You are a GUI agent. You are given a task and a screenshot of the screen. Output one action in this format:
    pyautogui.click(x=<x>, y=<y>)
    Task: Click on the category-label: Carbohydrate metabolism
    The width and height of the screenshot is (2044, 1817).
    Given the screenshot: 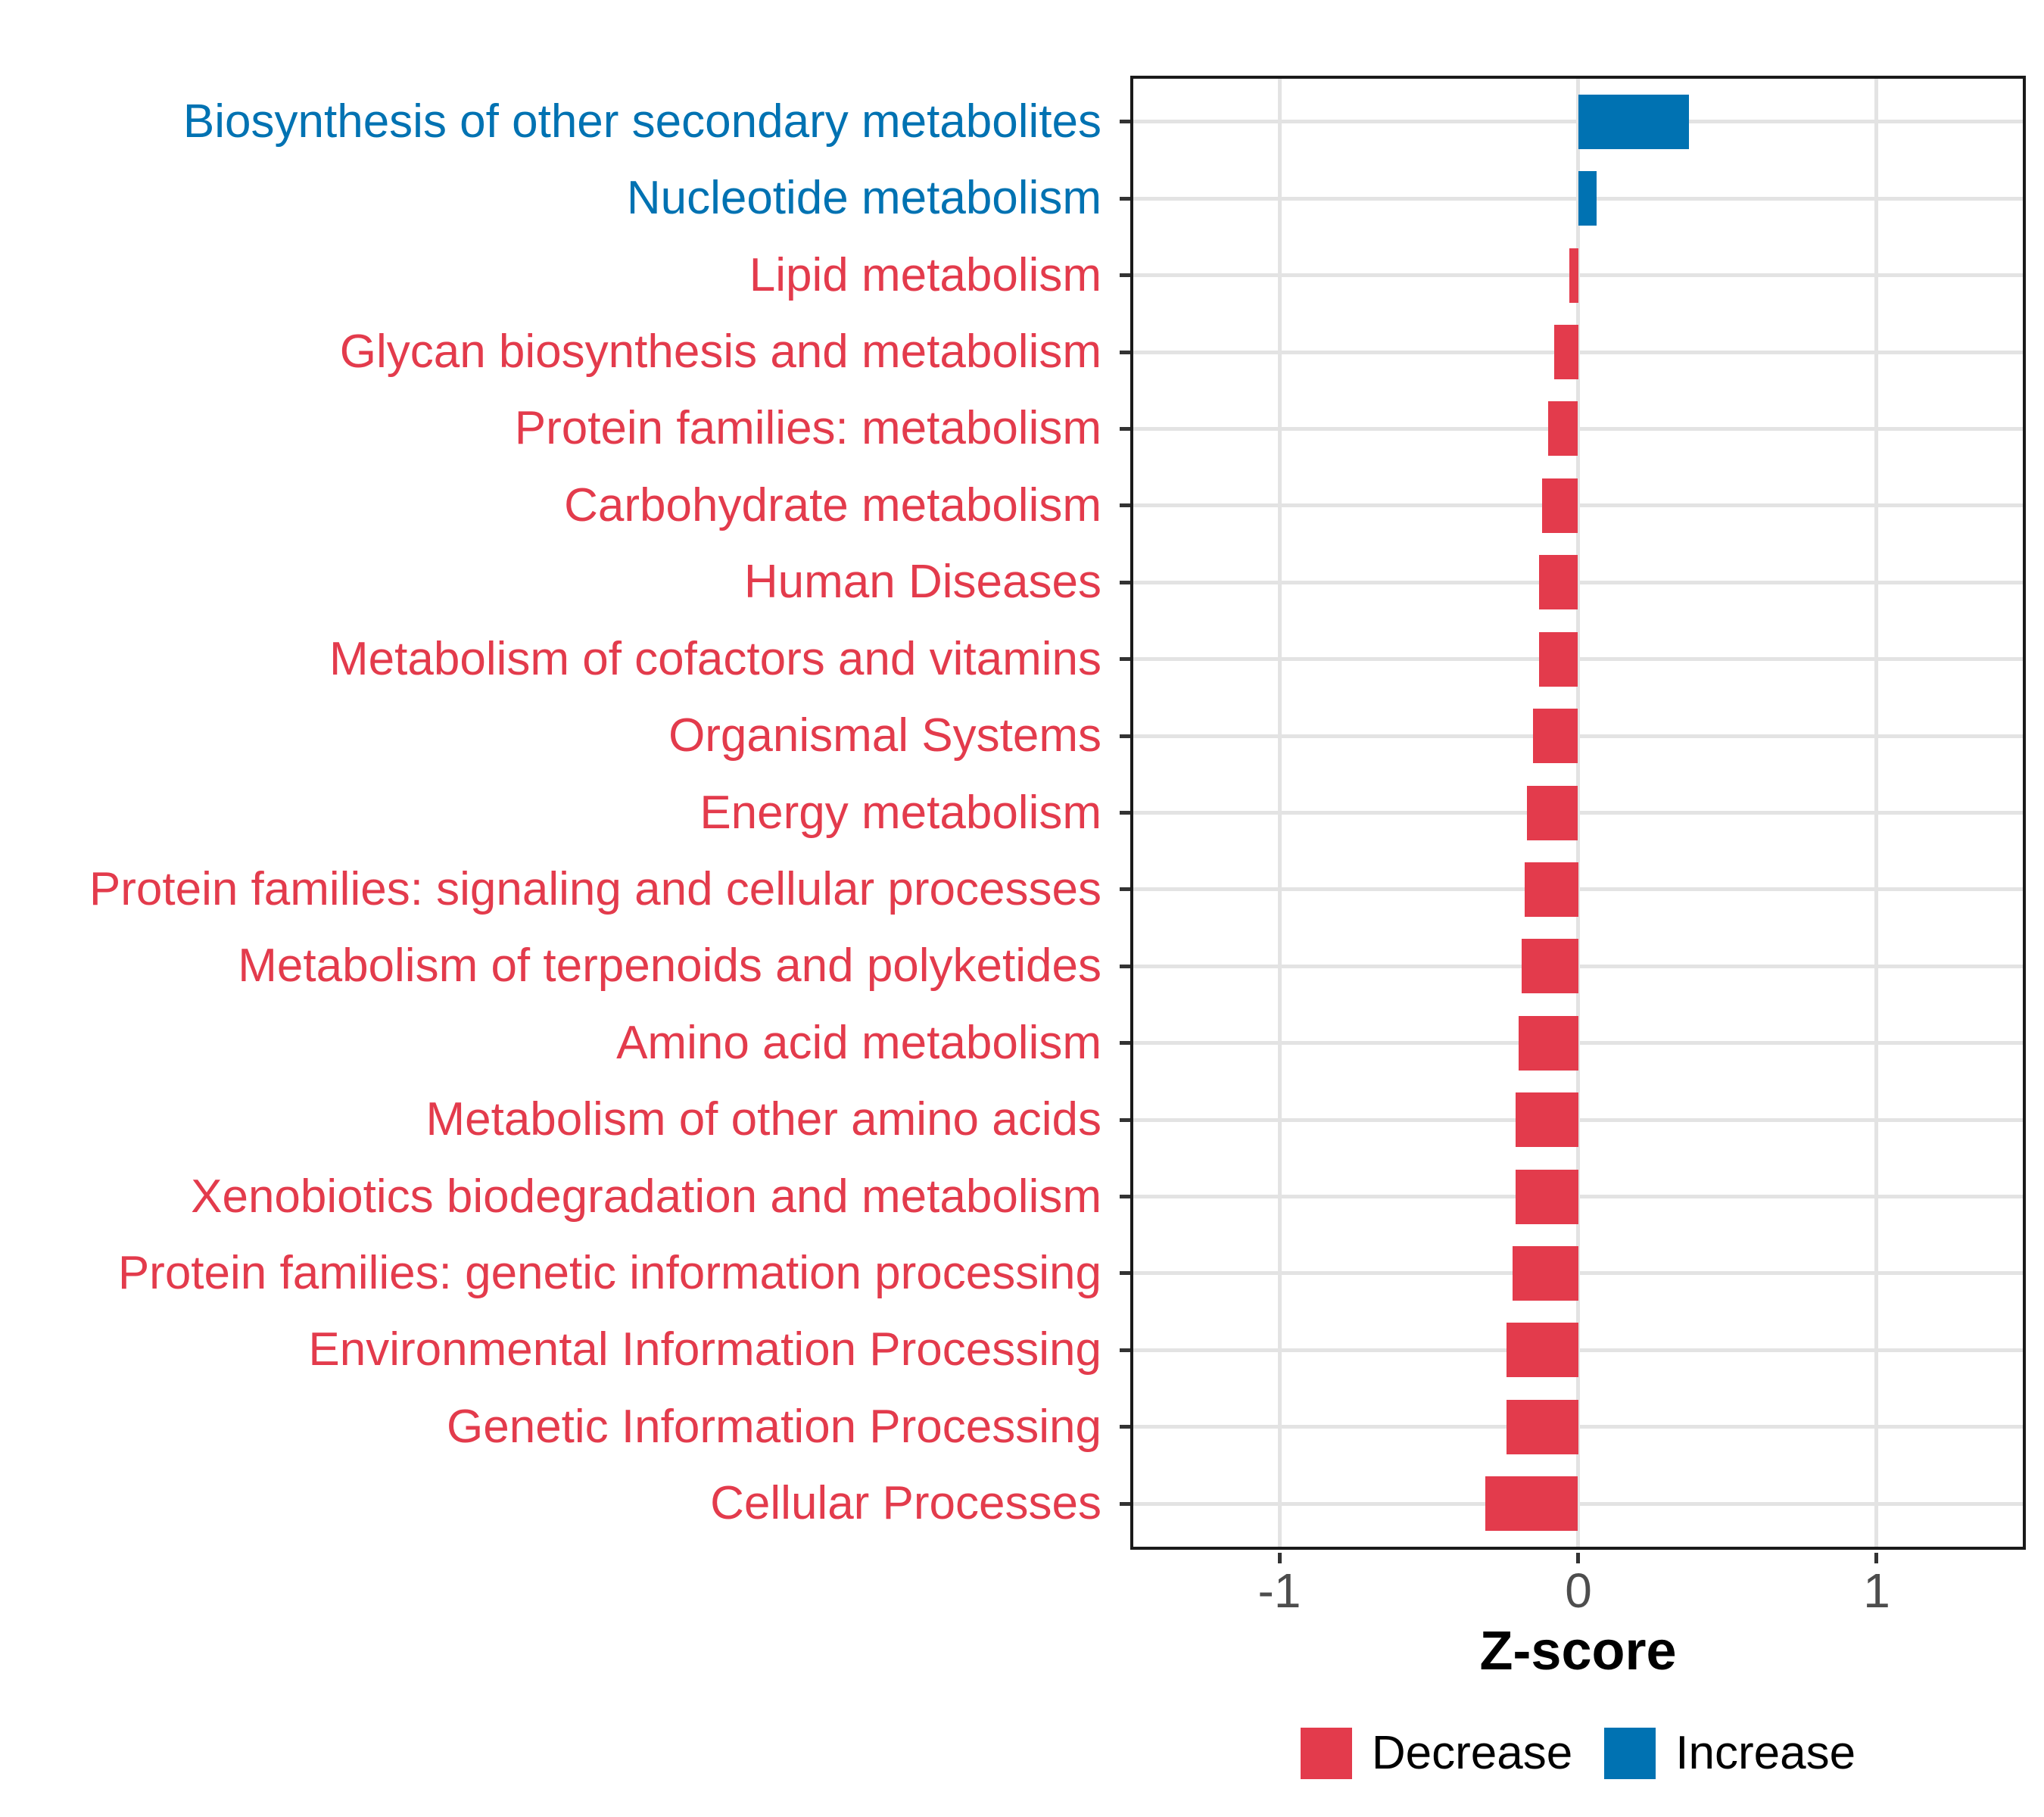 What is the action you would take?
    pyautogui.click(x=833, y=505)
    